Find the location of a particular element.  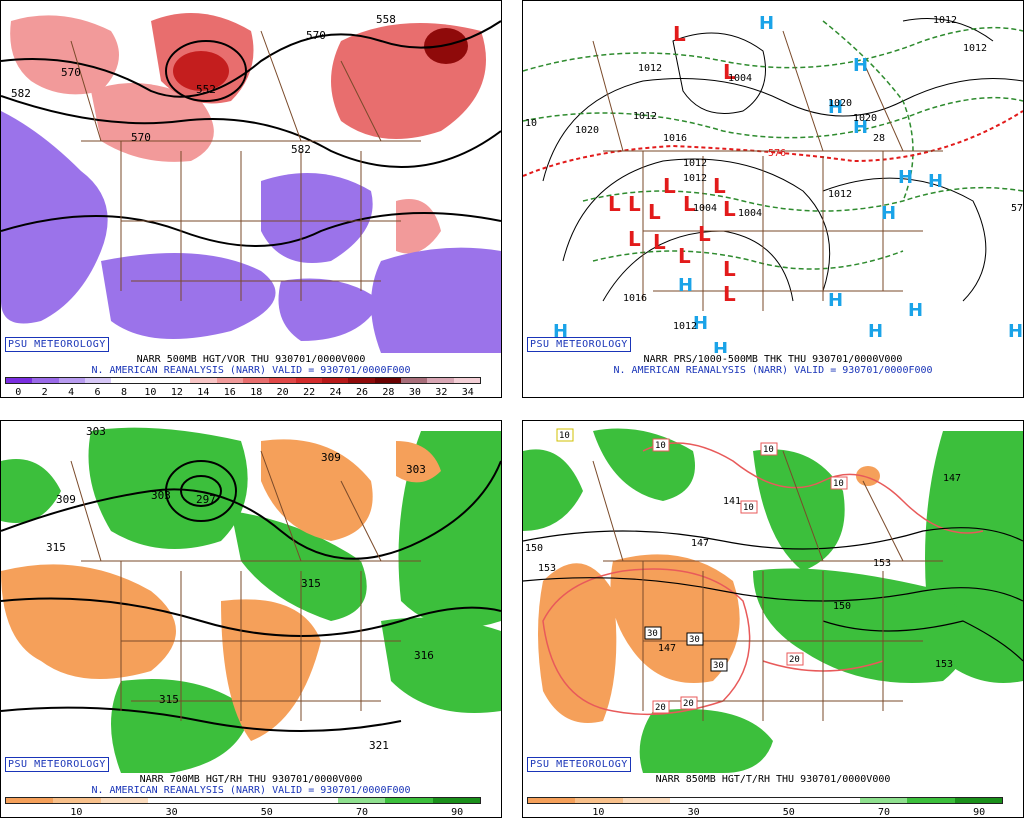

color-scale-tick-label: 24 is located at coordinates (335, 392).